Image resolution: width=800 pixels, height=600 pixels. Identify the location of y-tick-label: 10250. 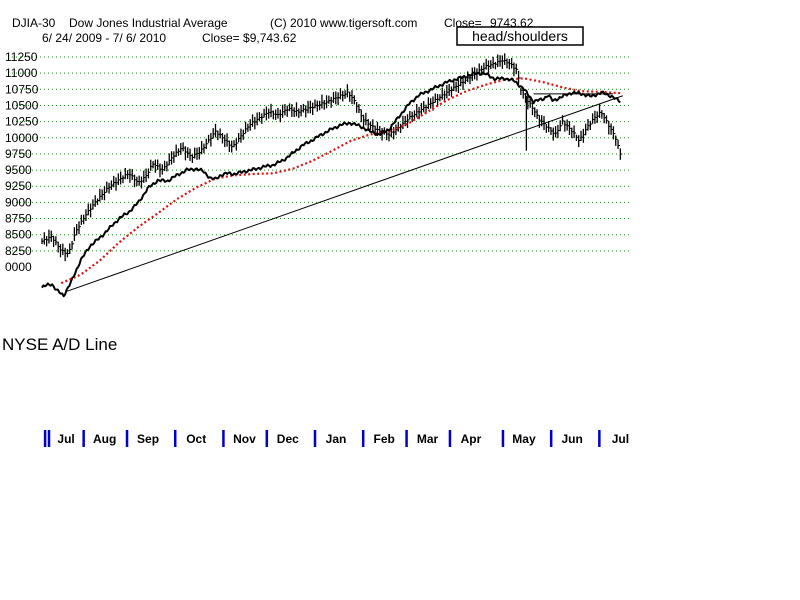
(22, 122).